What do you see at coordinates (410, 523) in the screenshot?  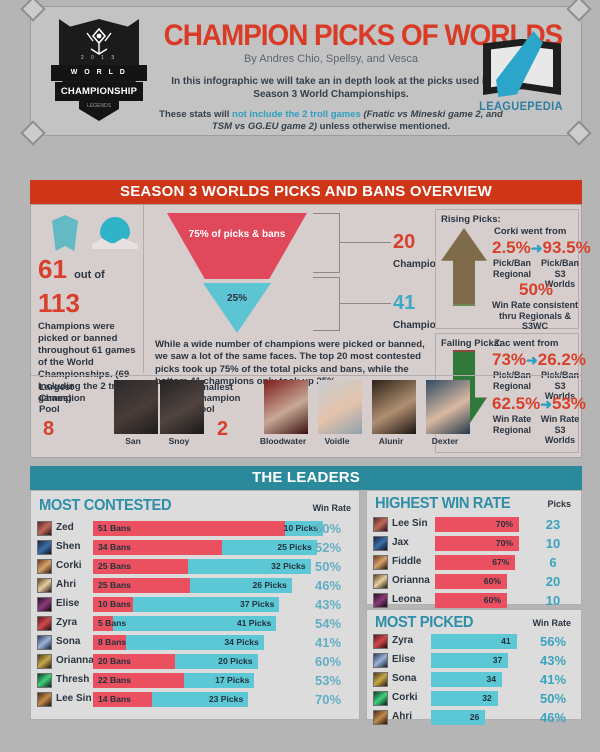 I see `champion-name: Lee Sin` at bounding box center [410, 523].